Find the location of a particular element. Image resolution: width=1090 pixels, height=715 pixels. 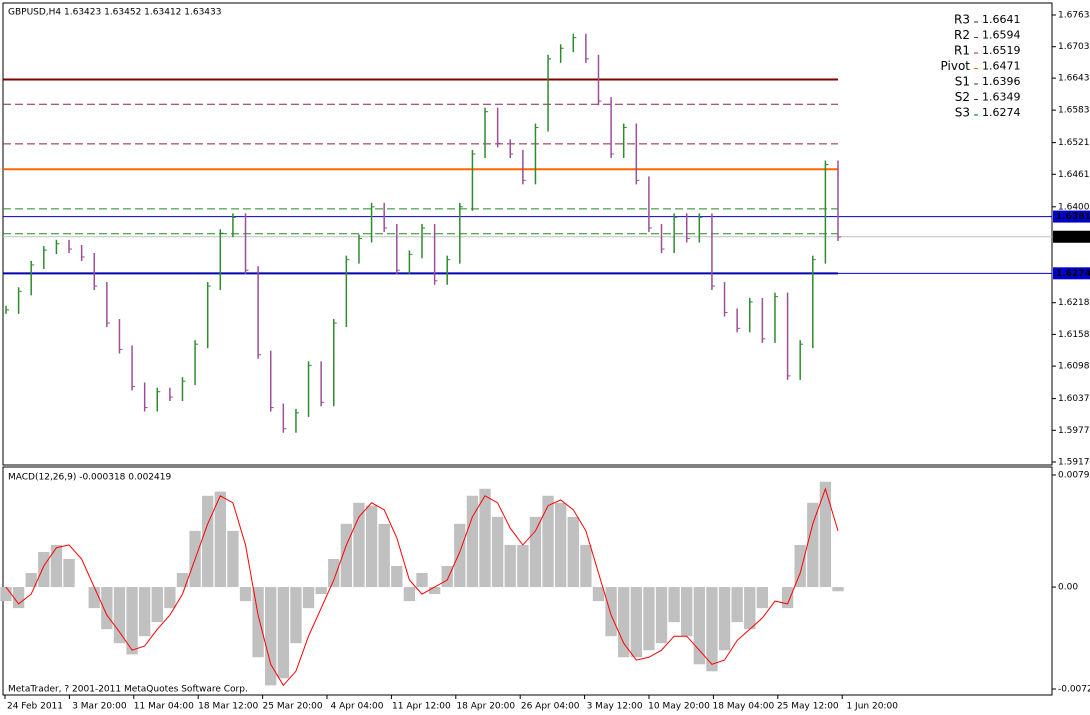

pivot-value: 1.6594 is located at coordinates (1001, 35).